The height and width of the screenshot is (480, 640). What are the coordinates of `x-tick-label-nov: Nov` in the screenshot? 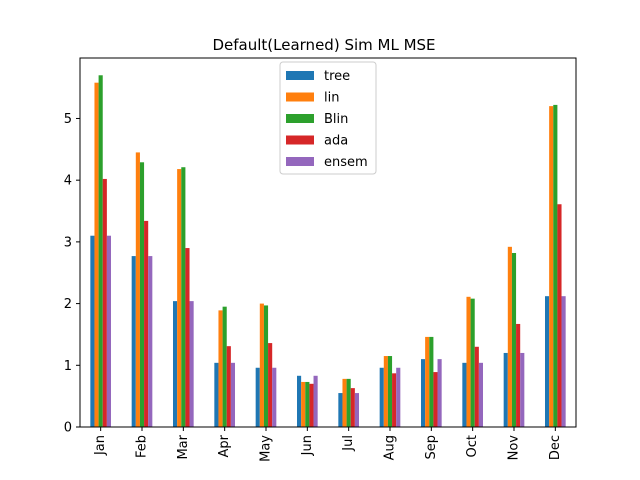 It's located at (514, 448).